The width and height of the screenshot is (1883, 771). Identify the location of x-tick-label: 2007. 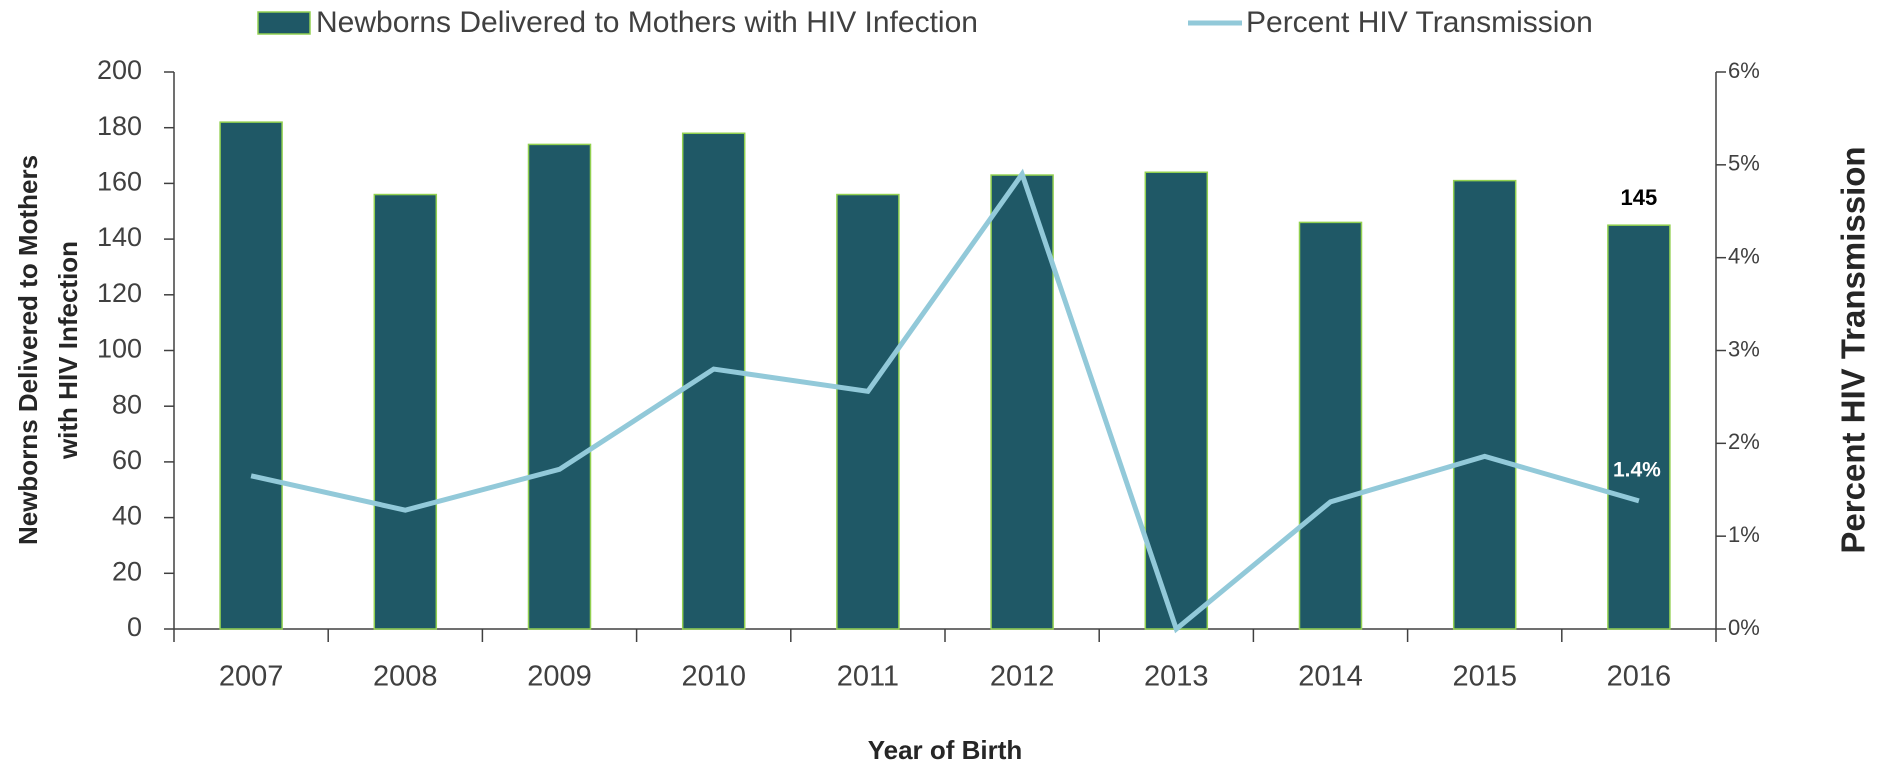
(251, 677).